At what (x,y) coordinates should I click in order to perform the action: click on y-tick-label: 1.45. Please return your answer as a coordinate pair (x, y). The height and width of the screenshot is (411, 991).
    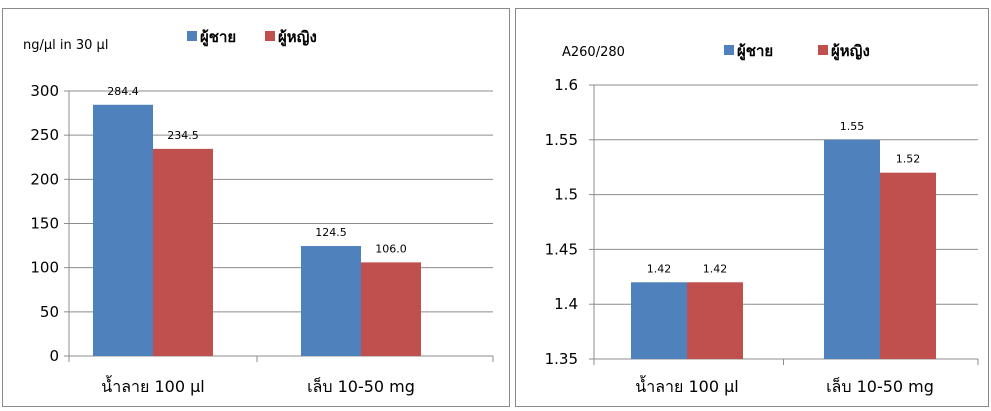
    Looking at the image, I should click on (561, 249).